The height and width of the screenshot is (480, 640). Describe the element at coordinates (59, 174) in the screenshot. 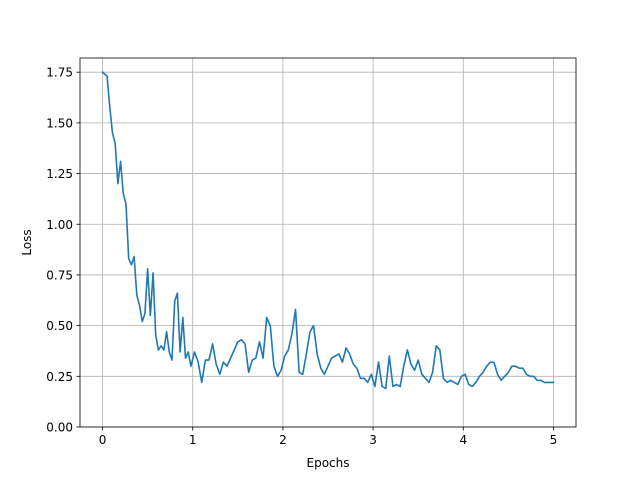

I see `y-tick-label: 1.25` at that location.